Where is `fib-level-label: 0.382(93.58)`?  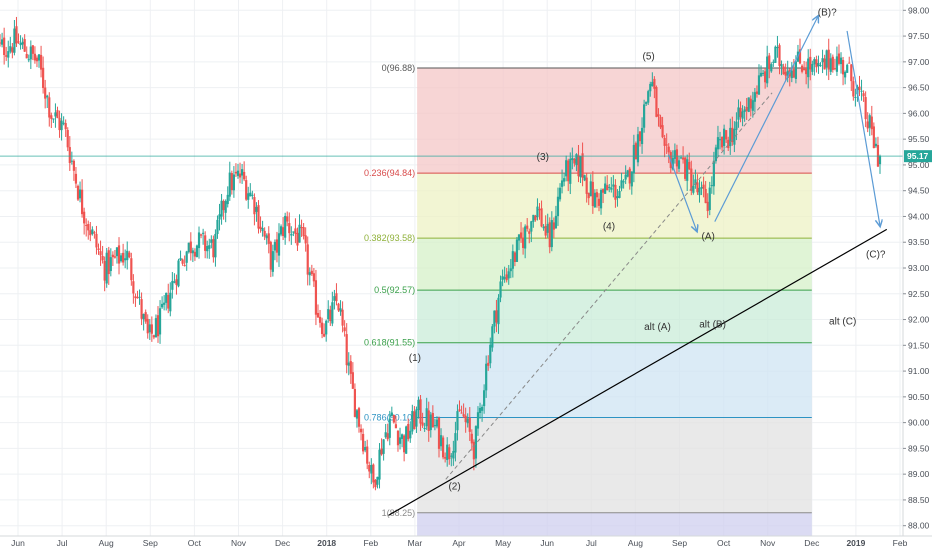
fib-level-label: 0.382(93.58) is located at coordinates (389, 238).